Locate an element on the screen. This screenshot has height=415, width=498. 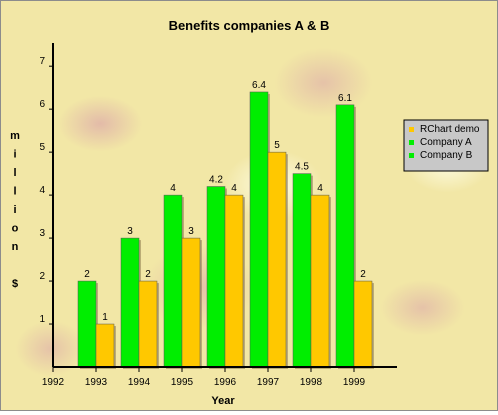
bar-company-a-1995 is located at coordinates (173, 281).